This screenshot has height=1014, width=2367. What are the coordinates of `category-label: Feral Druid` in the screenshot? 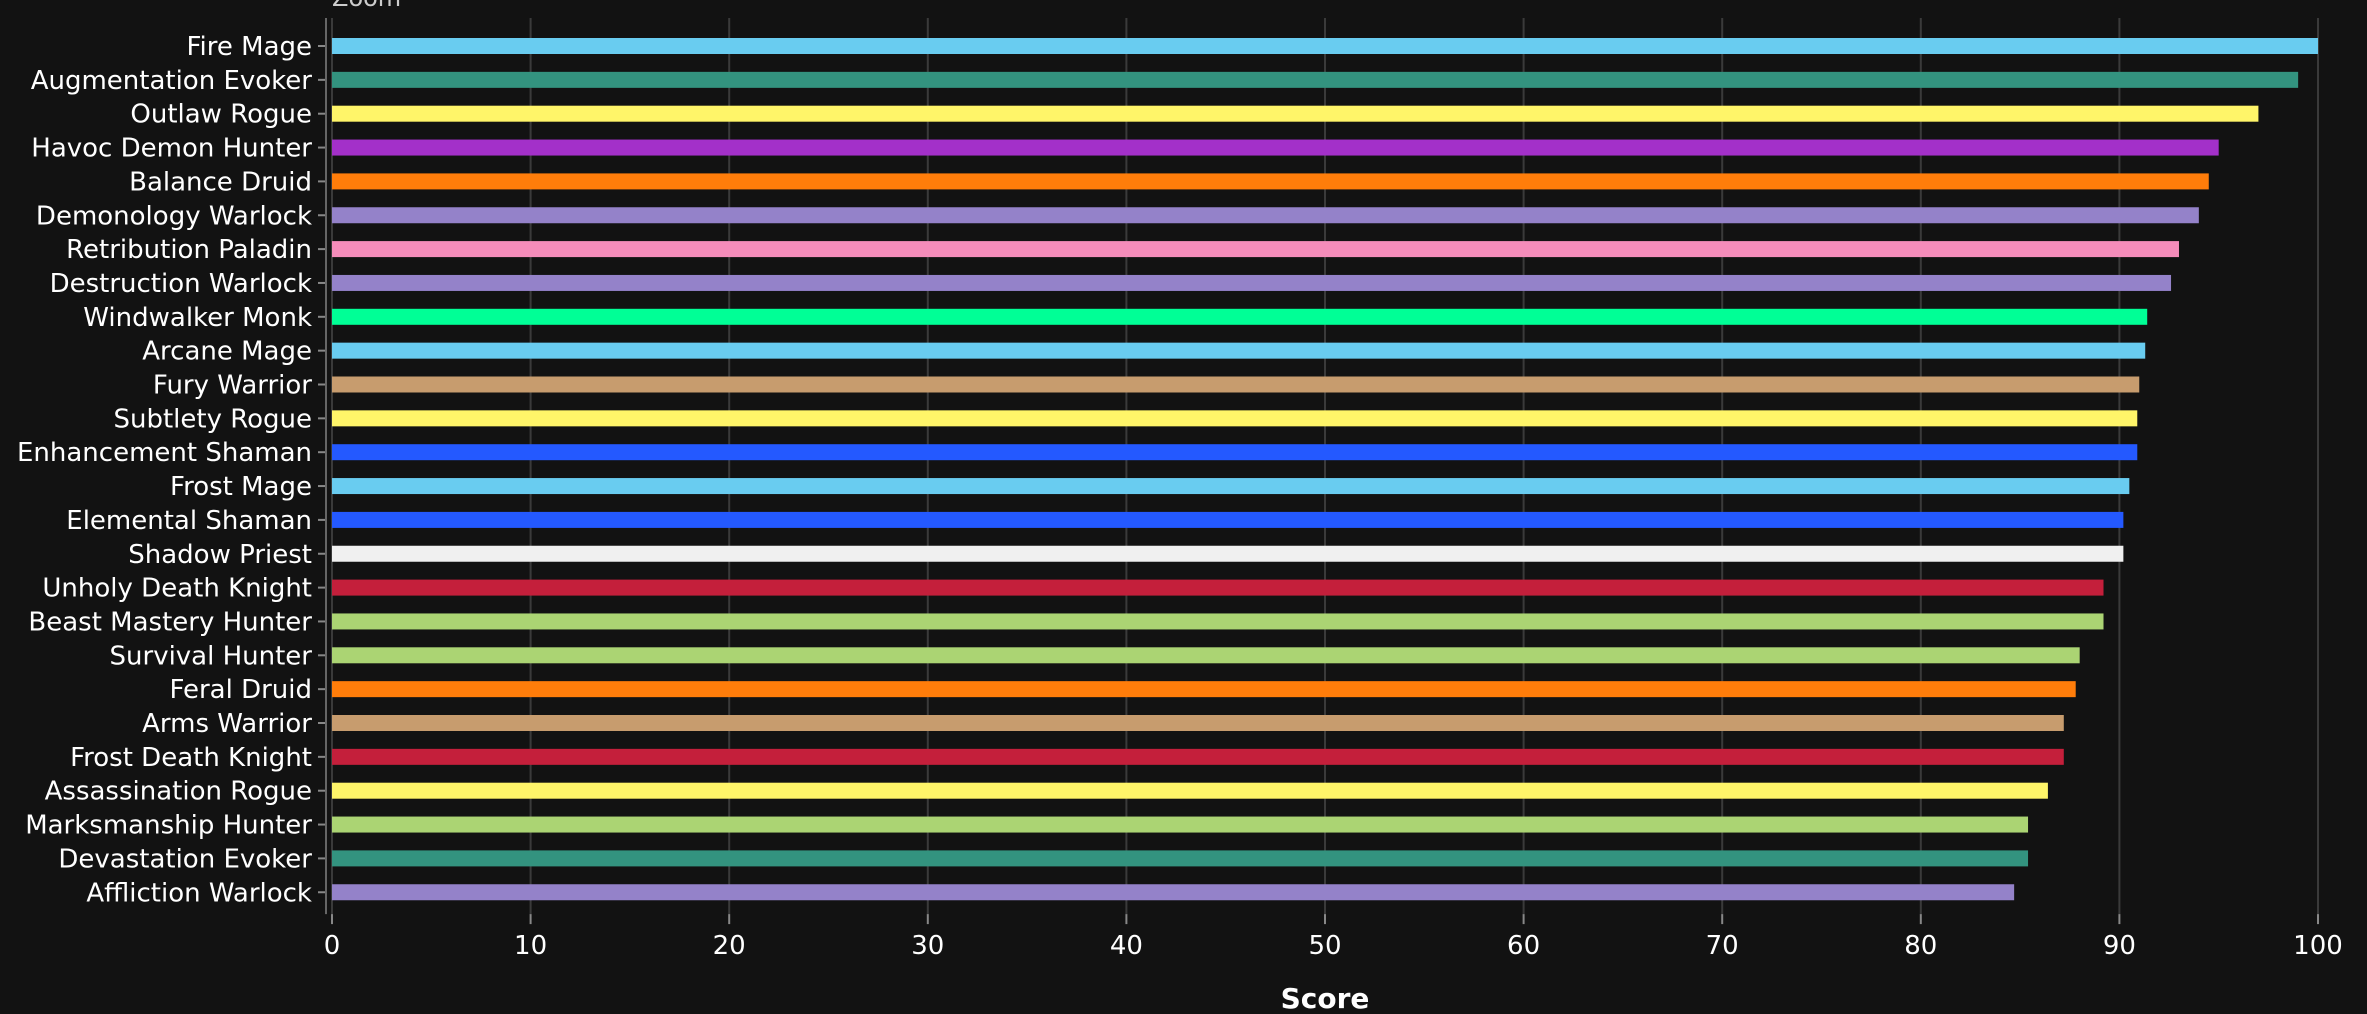 It's located at (240, 690).